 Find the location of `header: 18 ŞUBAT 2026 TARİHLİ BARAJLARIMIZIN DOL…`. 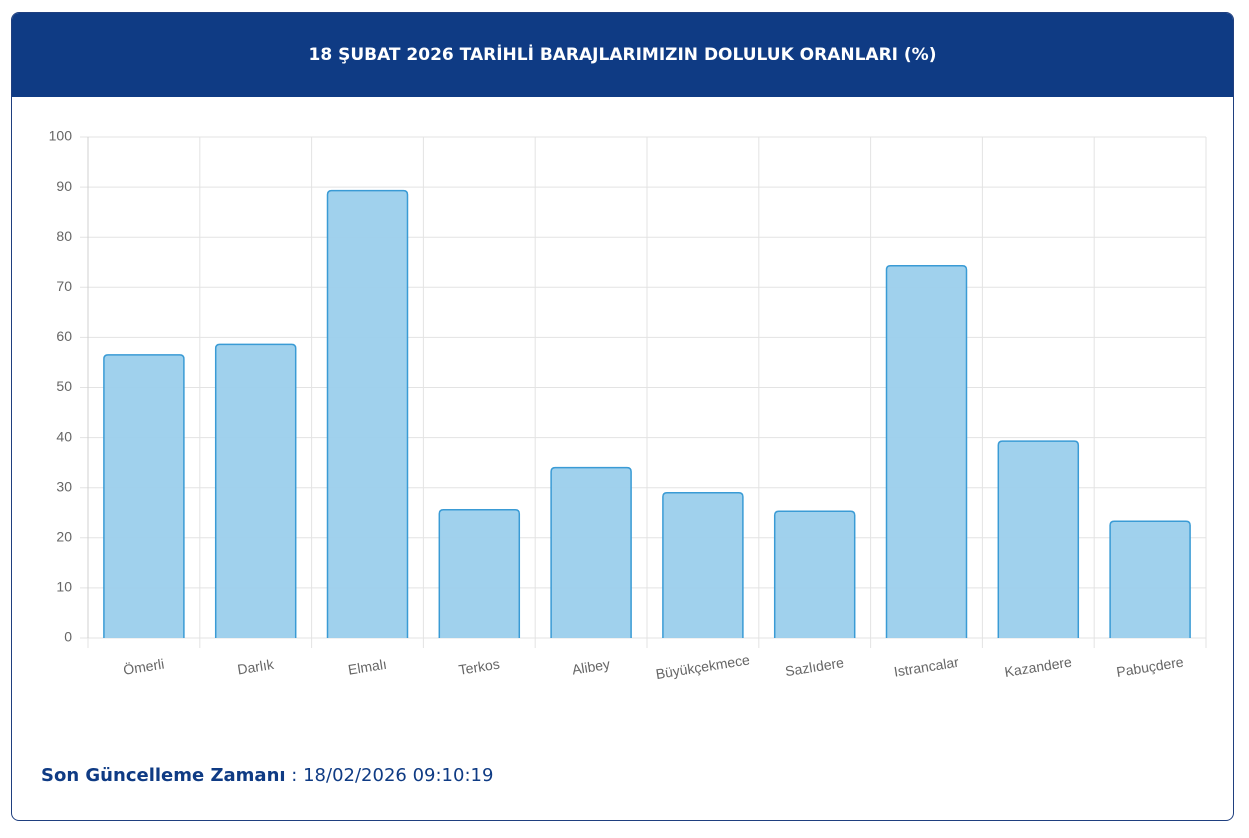

header: 18 ŞUBAT 2026 TARİHLİ BARAJLARIMIZIN DOL… is located at coordinates (622, 55).